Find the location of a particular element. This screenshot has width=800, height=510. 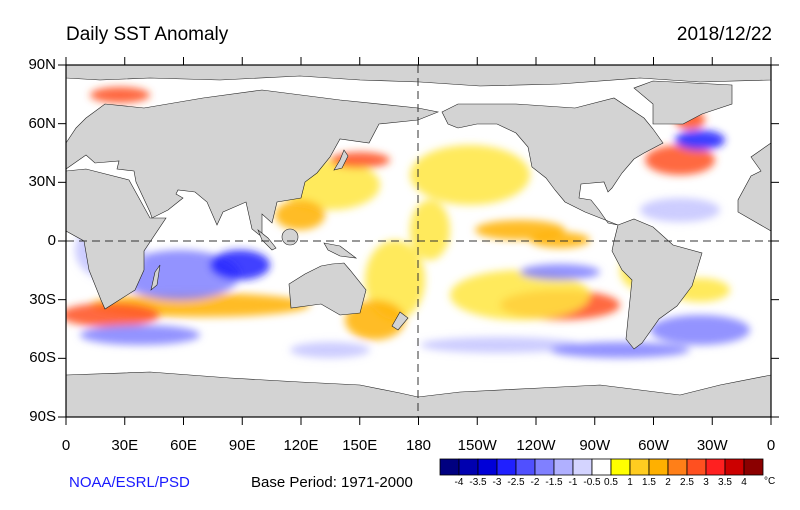

colorbar-label: -2 is located at coordinates (535, 482).